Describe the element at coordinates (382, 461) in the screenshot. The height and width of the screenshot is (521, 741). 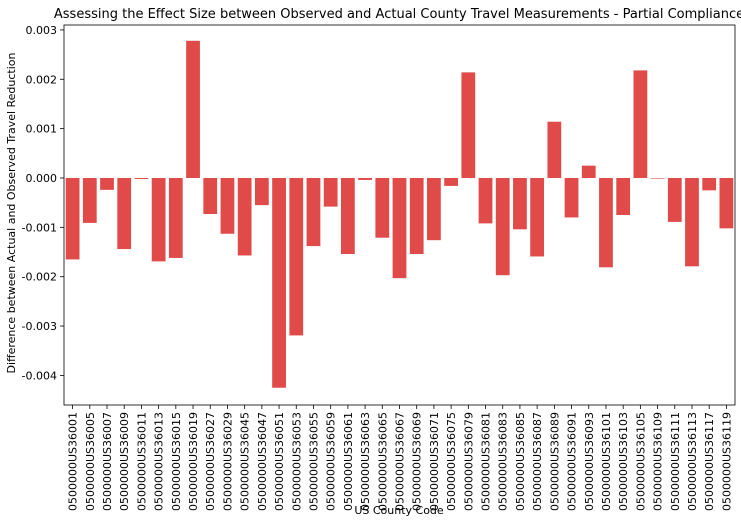
I see `x-tick-label: 0500000US36065` at that location.